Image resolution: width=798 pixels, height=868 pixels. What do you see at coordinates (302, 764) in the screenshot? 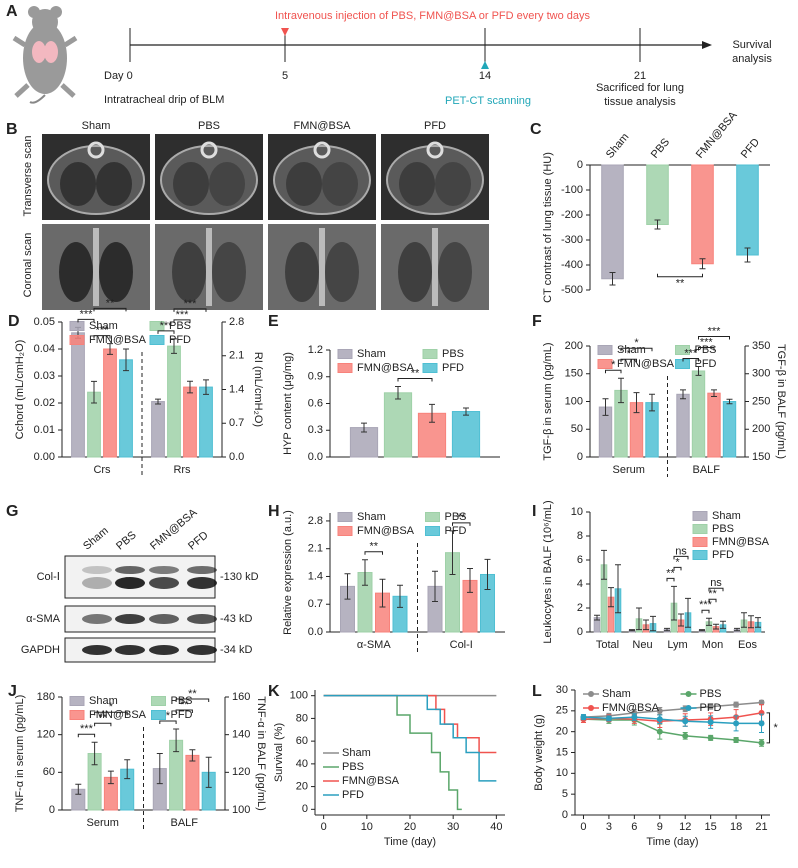
I see `y-tick-label: 40` at bounding box center [302, 764].